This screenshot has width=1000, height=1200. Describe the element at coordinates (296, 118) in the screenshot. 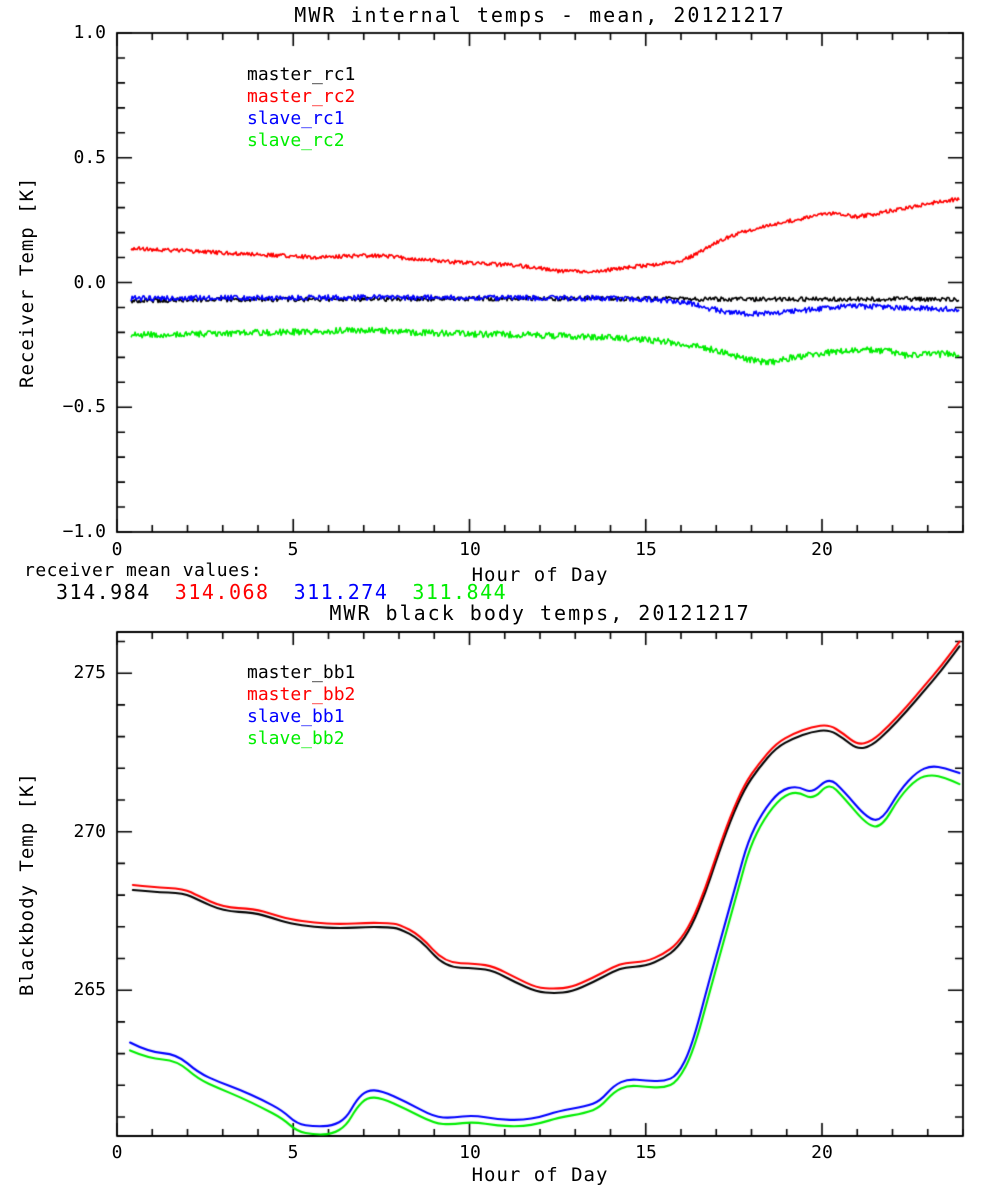

I see `legend-entry-slave_rc1: slave_rc1` at that location.